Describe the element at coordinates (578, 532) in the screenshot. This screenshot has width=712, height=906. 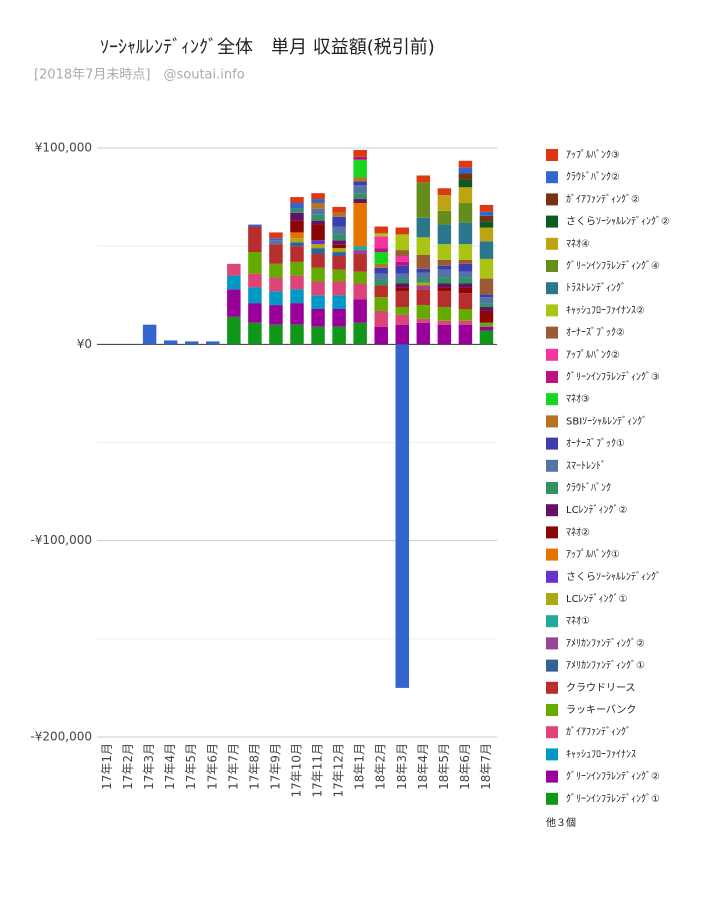
I see `legend-label: ﾏﾈｵ②` at that location.